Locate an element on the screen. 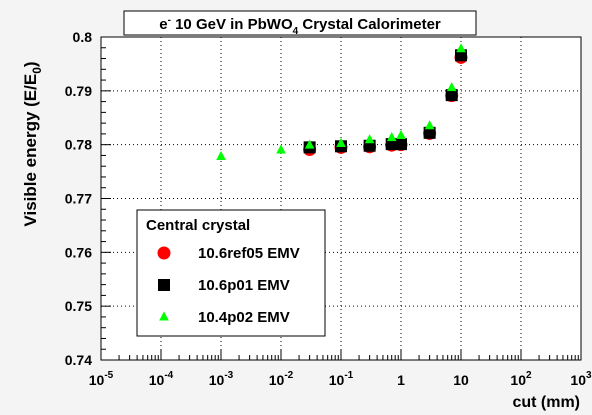  x-tick-labels: 10⁻⁵ 10⁻⁴ 10⁻³ 10⁻² 10⁻¹ 1 10 10² 10³ is located at coordinates (340, 379).